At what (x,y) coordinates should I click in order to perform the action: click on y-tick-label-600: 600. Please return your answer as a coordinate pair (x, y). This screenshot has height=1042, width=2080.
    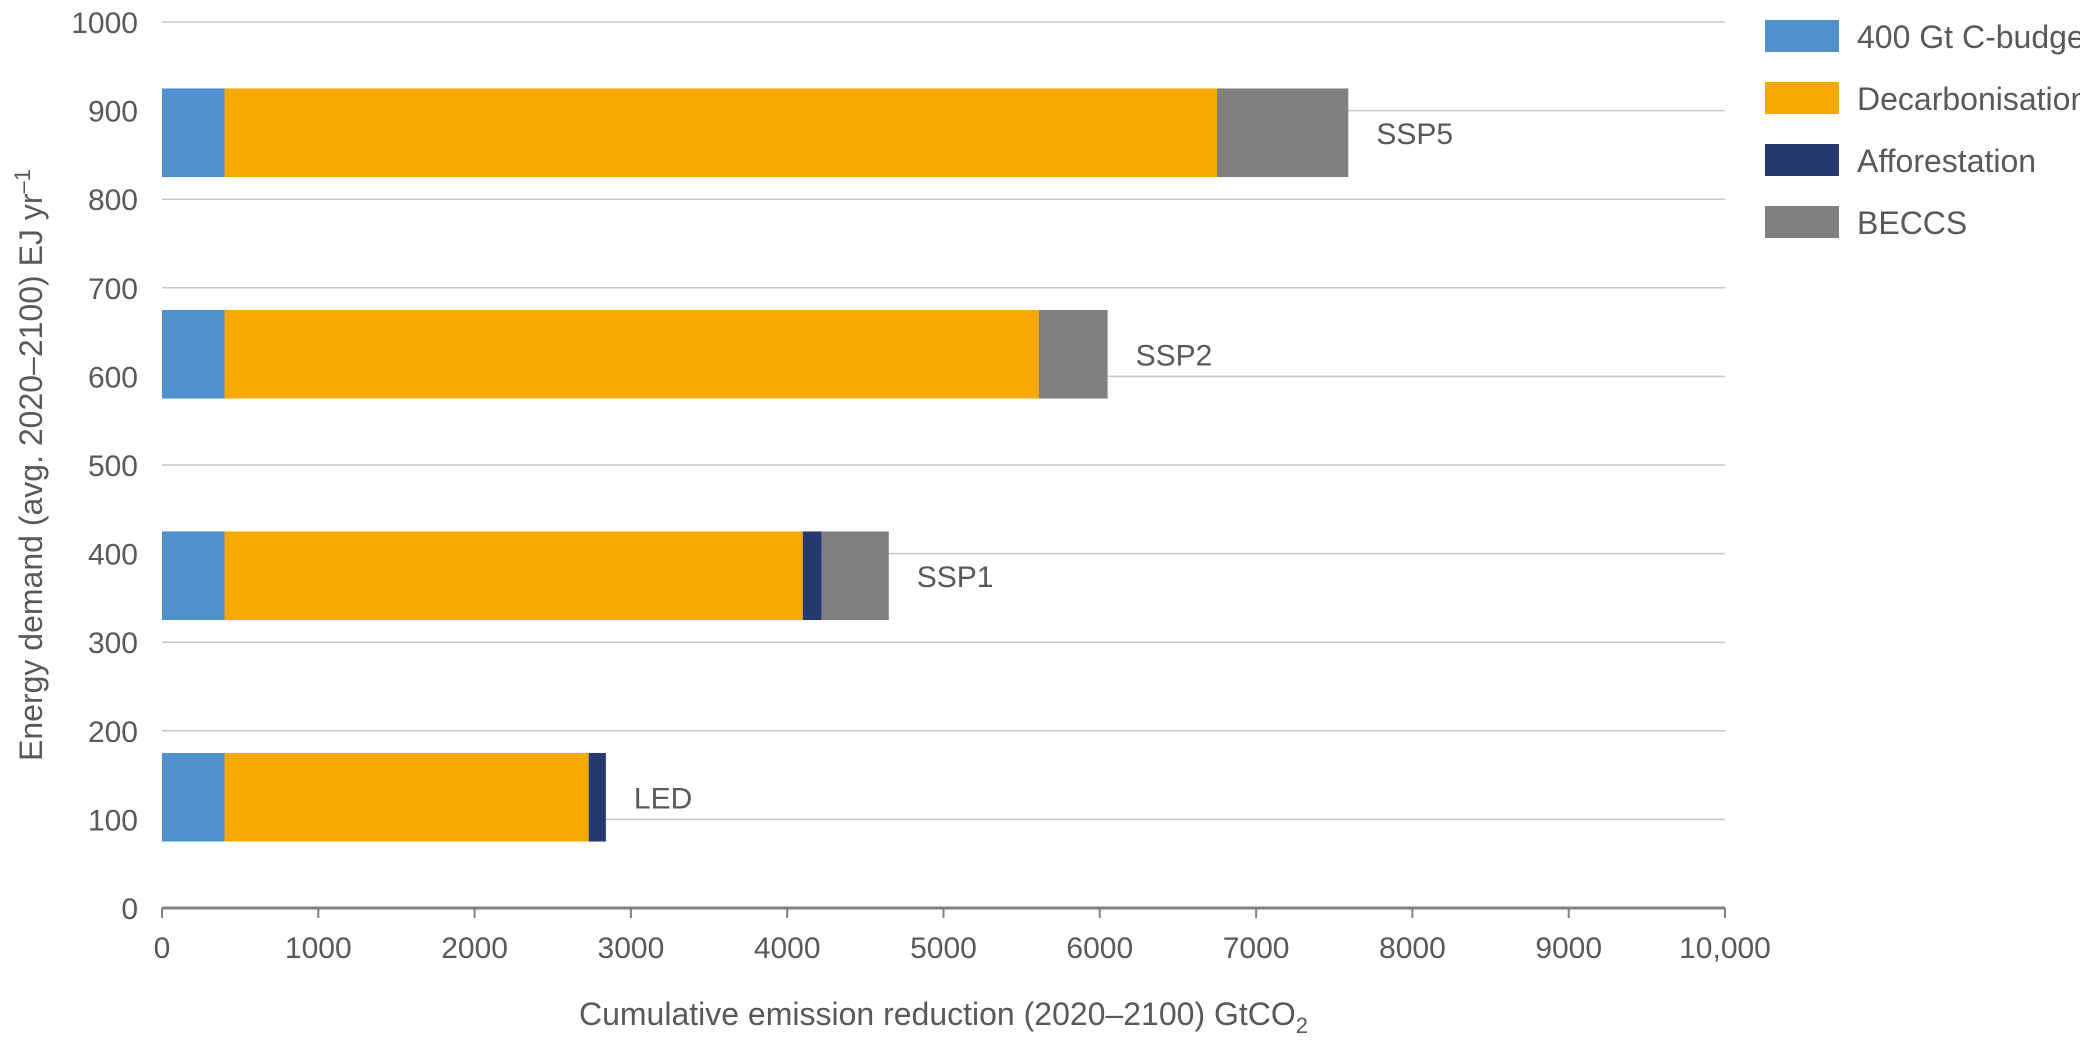
    Looking at the image, I should click on (113, 377).